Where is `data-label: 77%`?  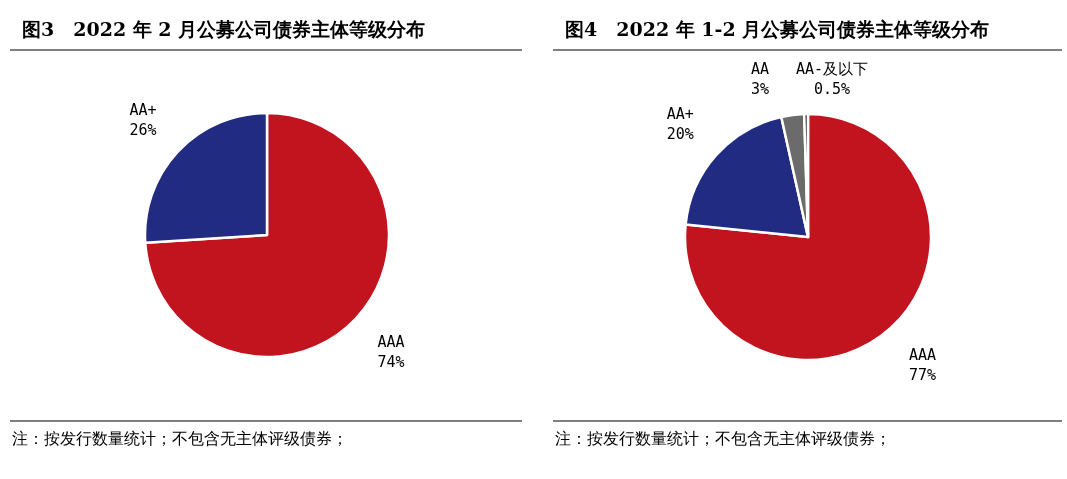
data-label: 77% is located at coordinates (923, 374).